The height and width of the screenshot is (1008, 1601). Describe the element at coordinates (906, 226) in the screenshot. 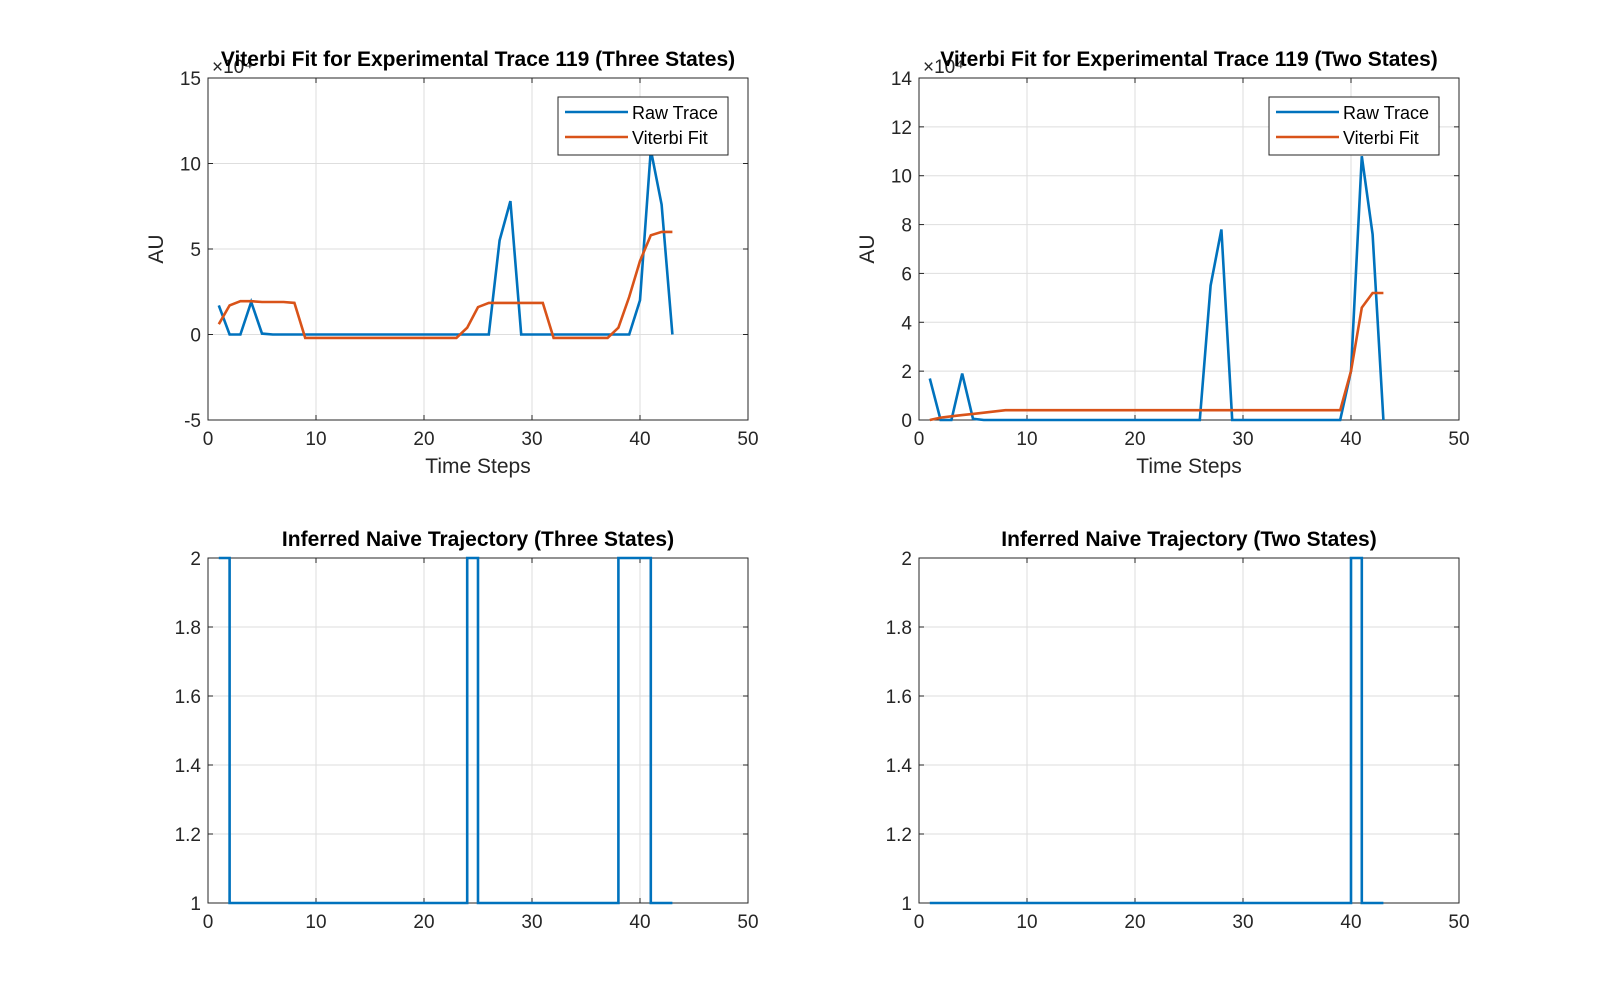

I see `y-tick-label: 8` at that location.